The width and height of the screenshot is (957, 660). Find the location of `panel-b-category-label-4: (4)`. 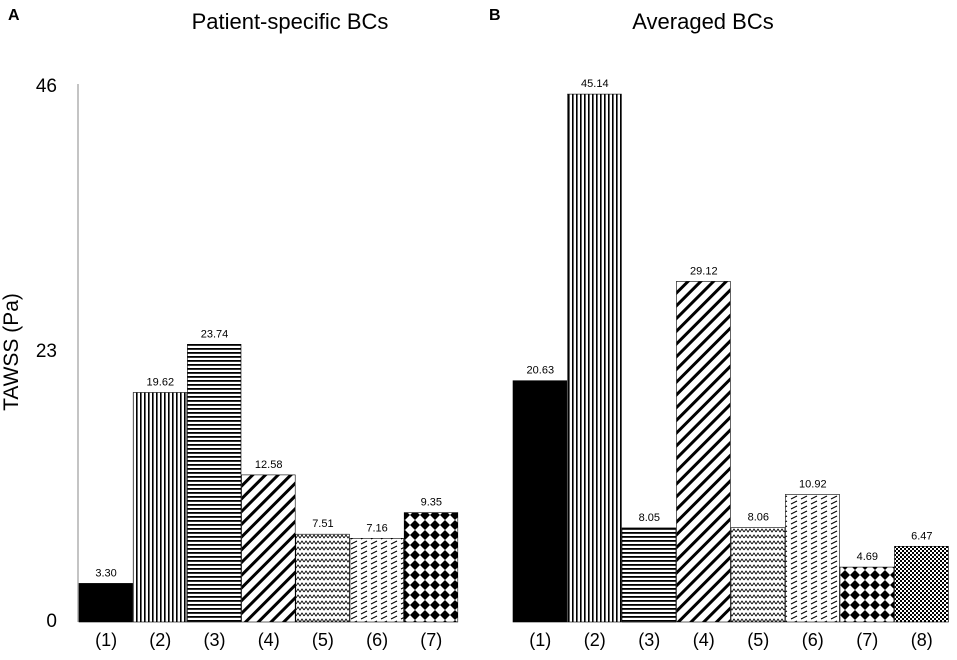

panel-b-category-label-4: (4) is located at coordinates (704, 640).